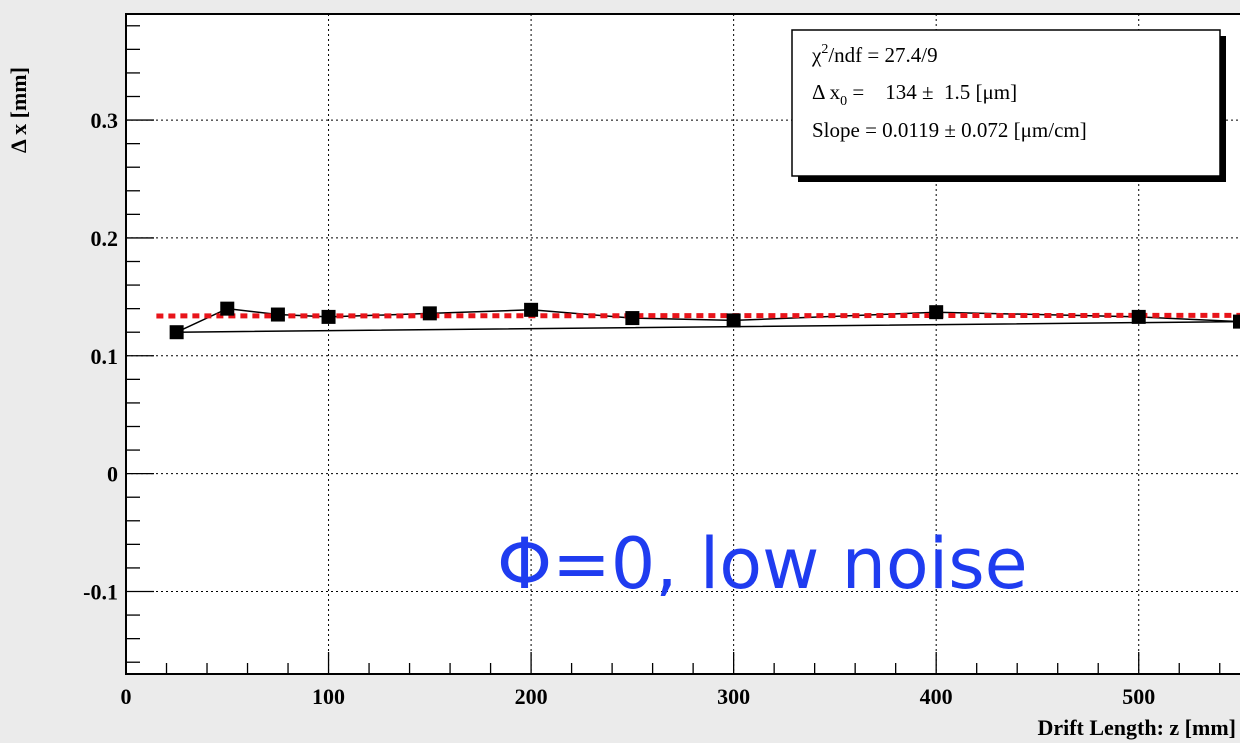 This screenshot has height=743, width=1240. I want to click on x-tick-label: 0, so click(126, 696).